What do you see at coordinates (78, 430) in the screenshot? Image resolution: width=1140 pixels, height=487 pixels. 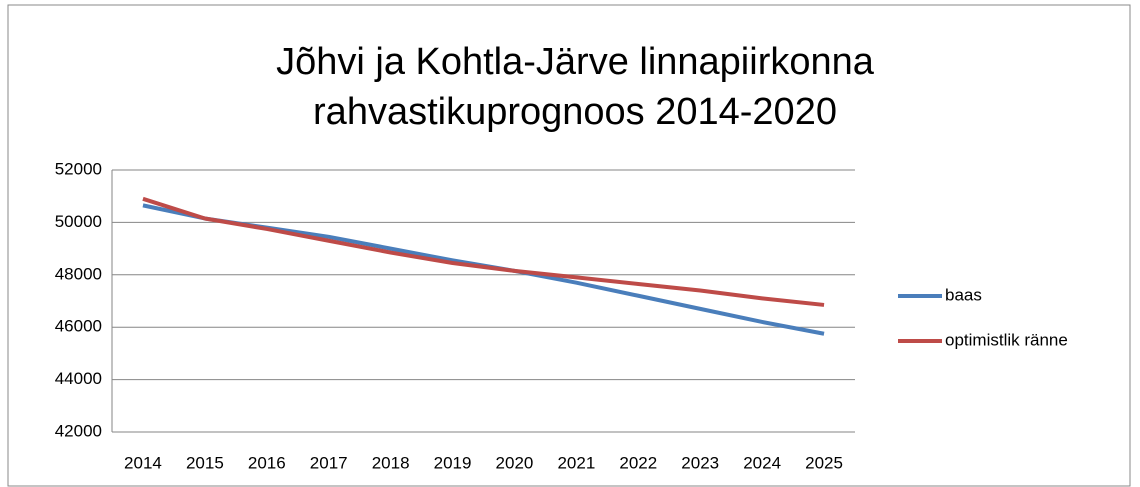 I see `y-tick-label: 42000` at bounding box center [78, 430].